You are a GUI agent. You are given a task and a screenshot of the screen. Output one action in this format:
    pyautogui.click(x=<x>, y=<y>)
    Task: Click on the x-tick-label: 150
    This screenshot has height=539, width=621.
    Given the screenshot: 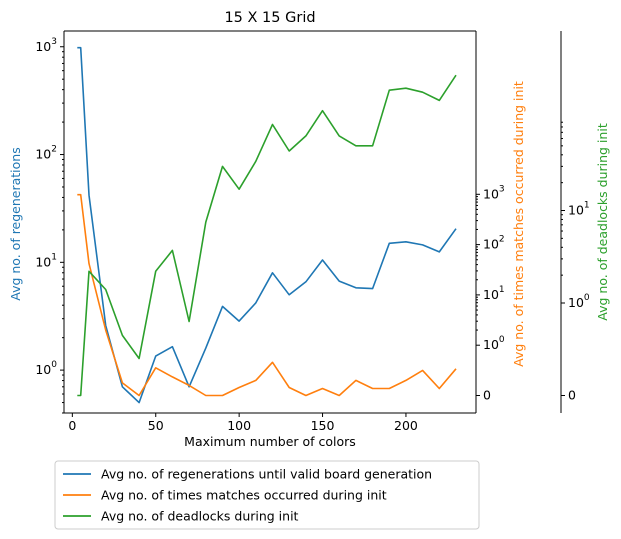 What is the action you would take?
    pyautogui.click(x=323, y=425)
    